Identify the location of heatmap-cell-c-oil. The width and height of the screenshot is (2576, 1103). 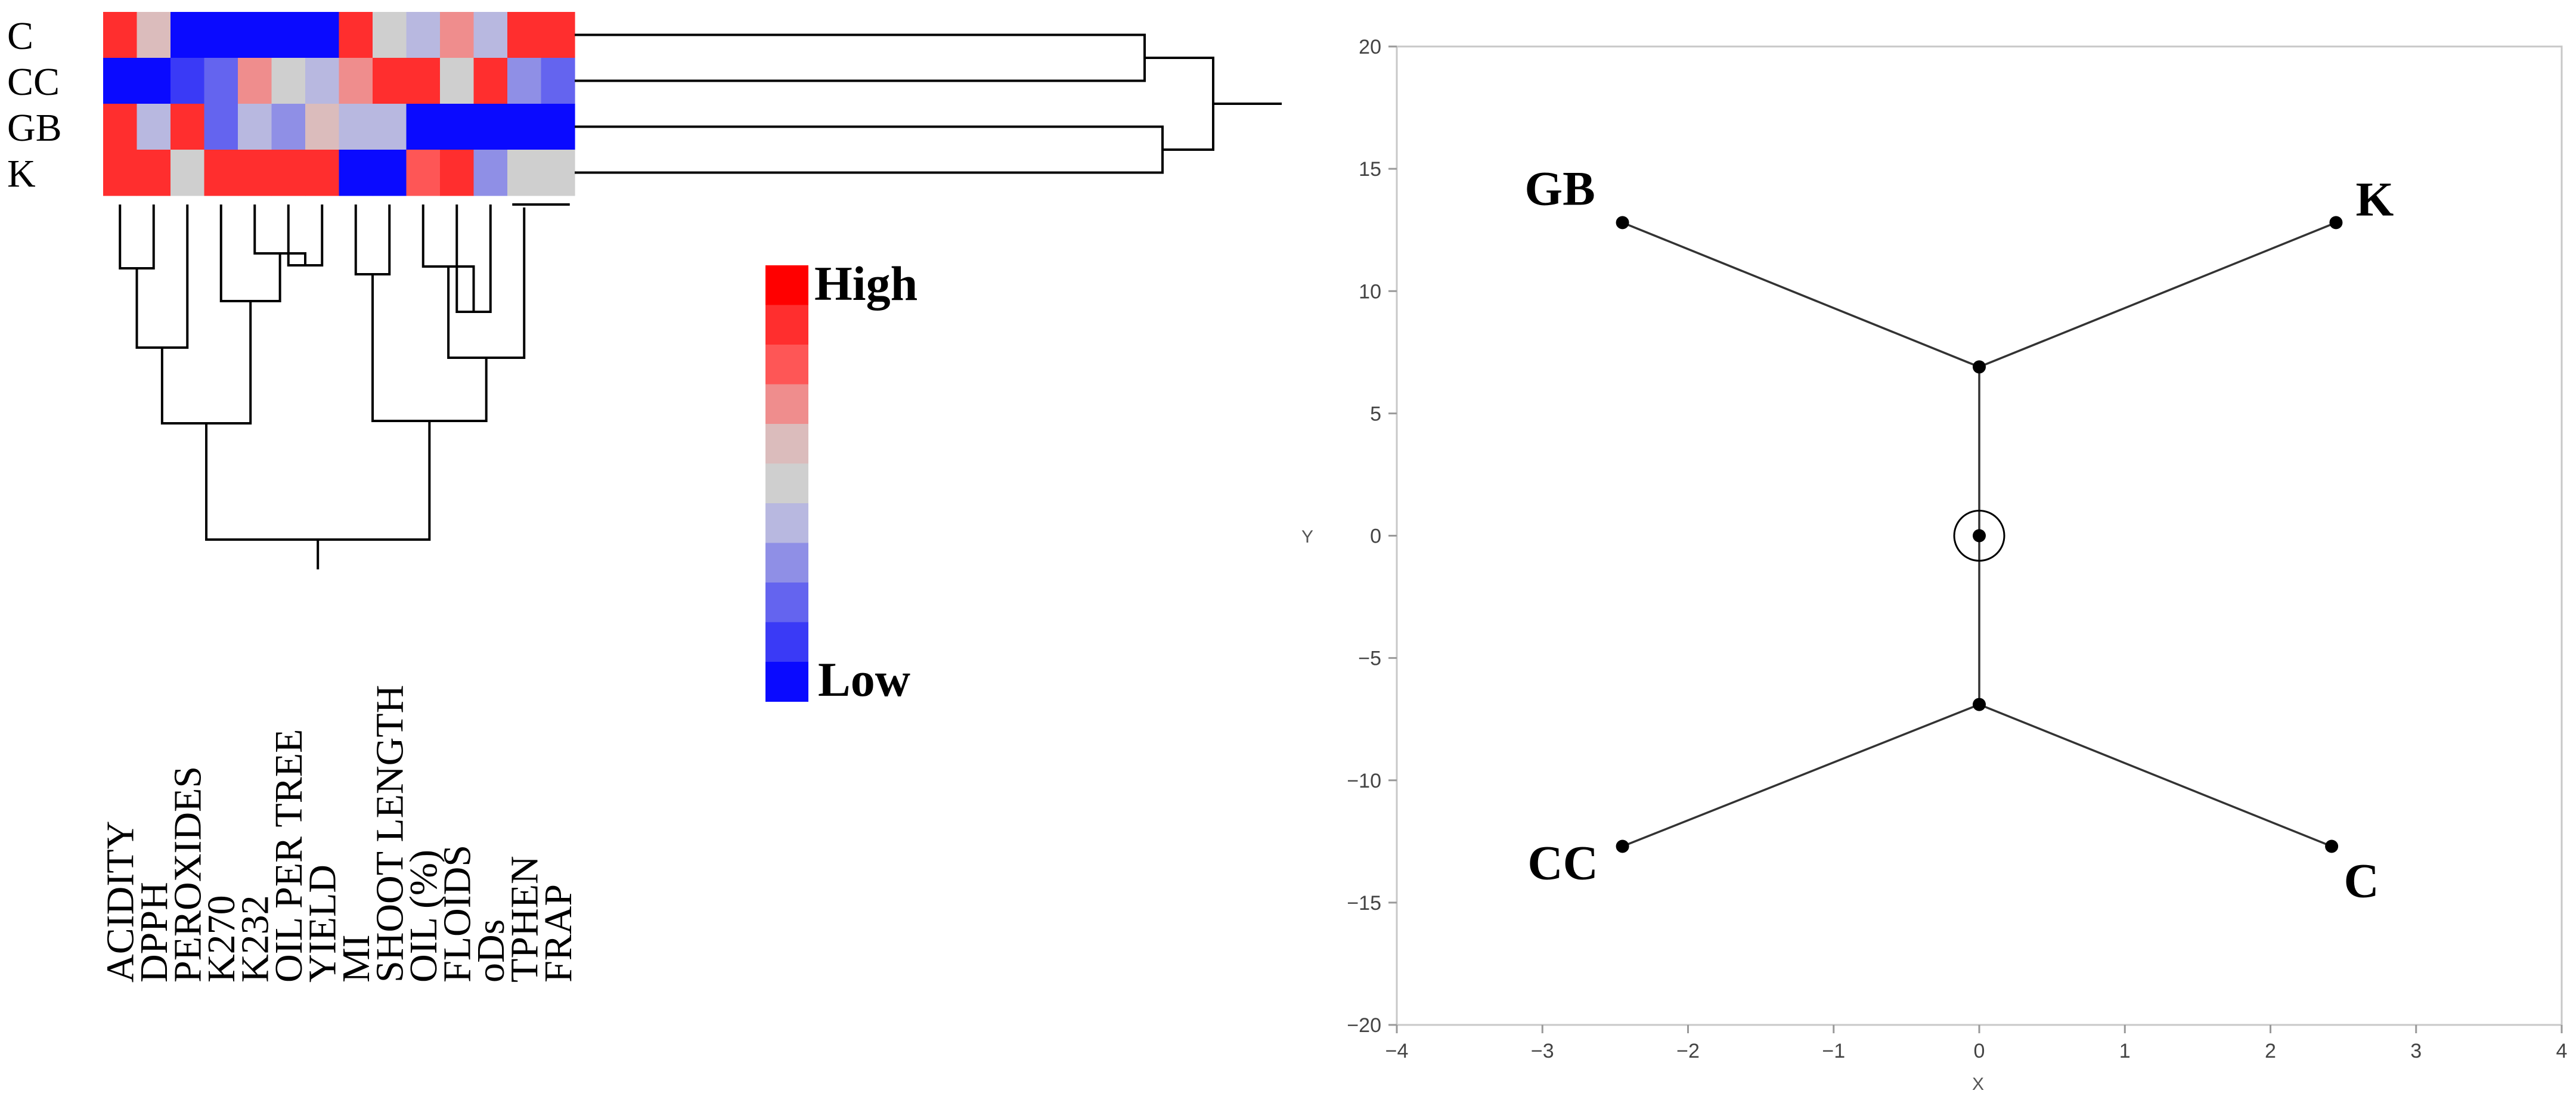
(423, 35).